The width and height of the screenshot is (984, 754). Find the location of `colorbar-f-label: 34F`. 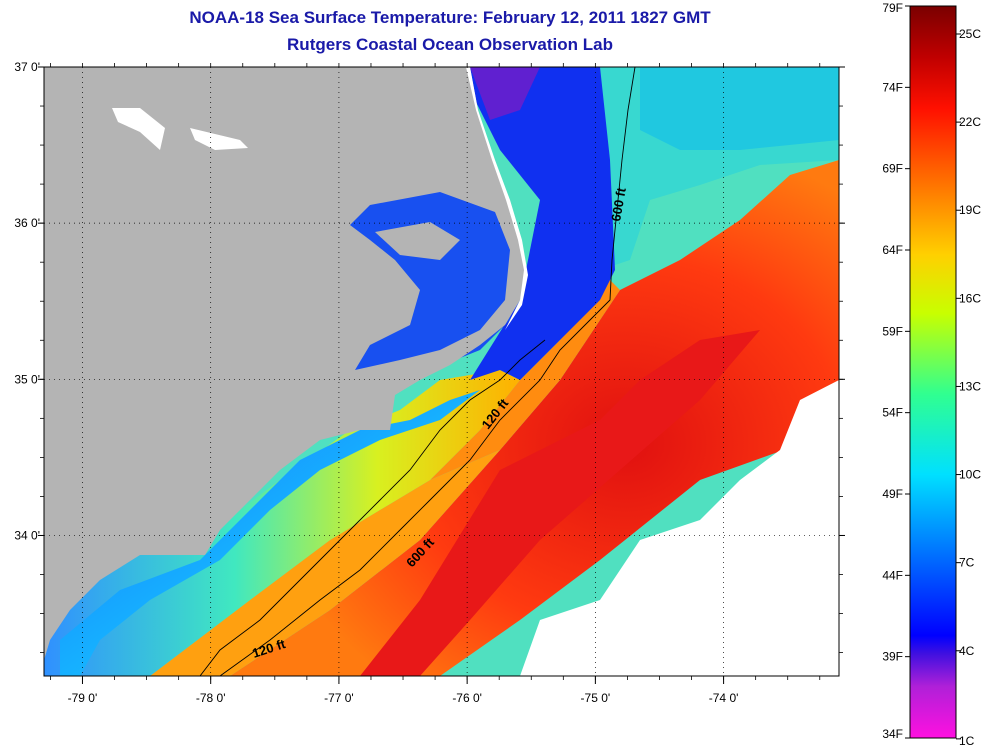

colorbar-f-label: 34F is located at coordinates (892, 734).